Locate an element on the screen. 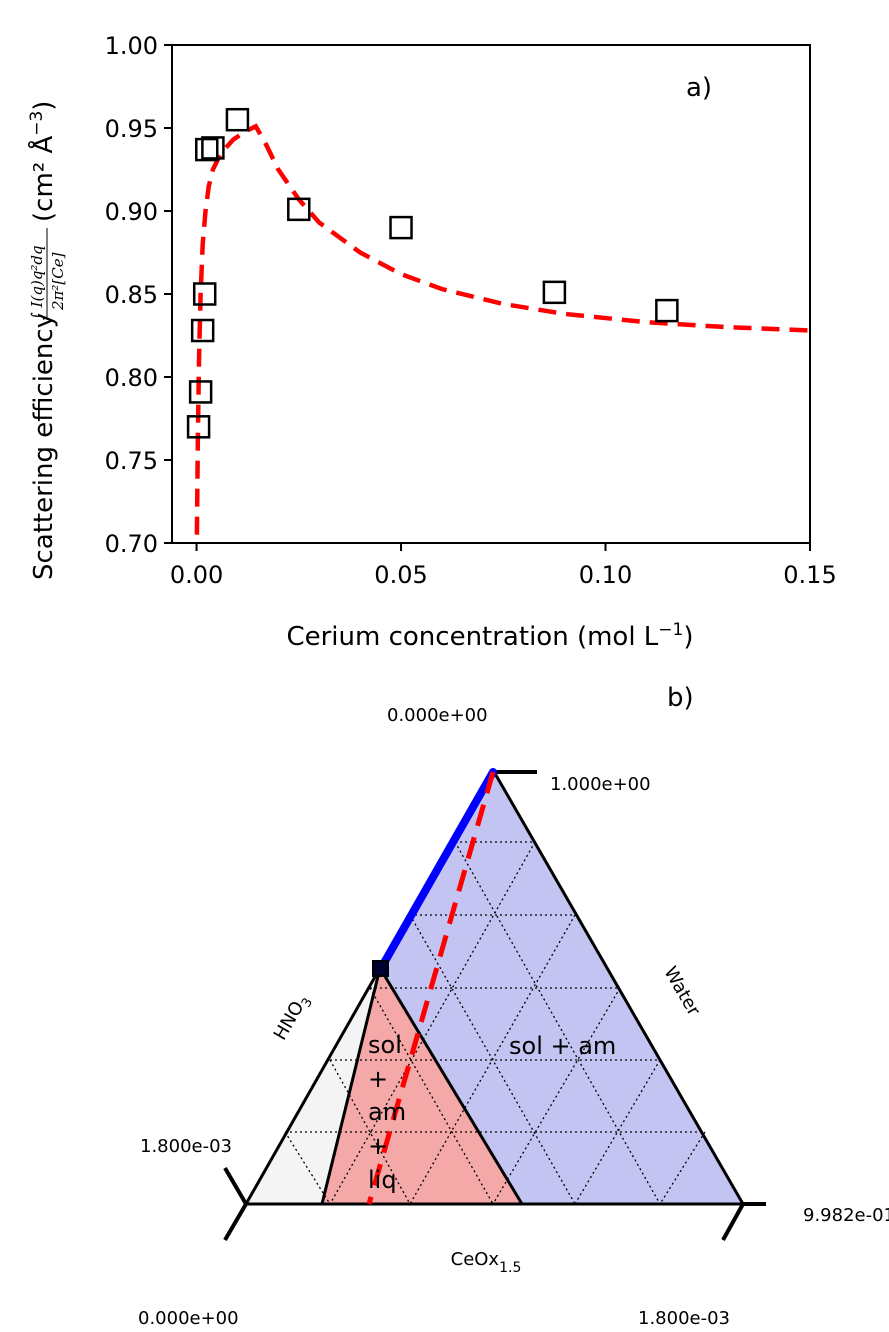  y-axis-ticks: 0.70 0.75 0.80 0.85 0.90 0.95 1.00 is located at coordinates (138, 295).